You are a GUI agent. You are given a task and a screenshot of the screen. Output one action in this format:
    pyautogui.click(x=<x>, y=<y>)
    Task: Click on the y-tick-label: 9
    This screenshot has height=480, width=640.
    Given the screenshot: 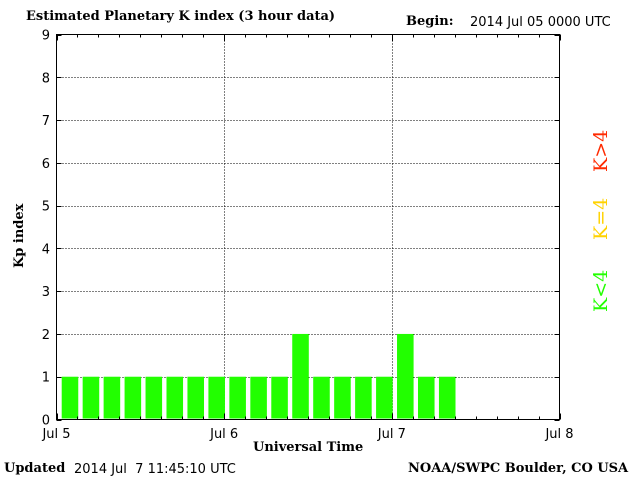 What is the action you would take?
    pyautogui.click(x=46, y=36)
    